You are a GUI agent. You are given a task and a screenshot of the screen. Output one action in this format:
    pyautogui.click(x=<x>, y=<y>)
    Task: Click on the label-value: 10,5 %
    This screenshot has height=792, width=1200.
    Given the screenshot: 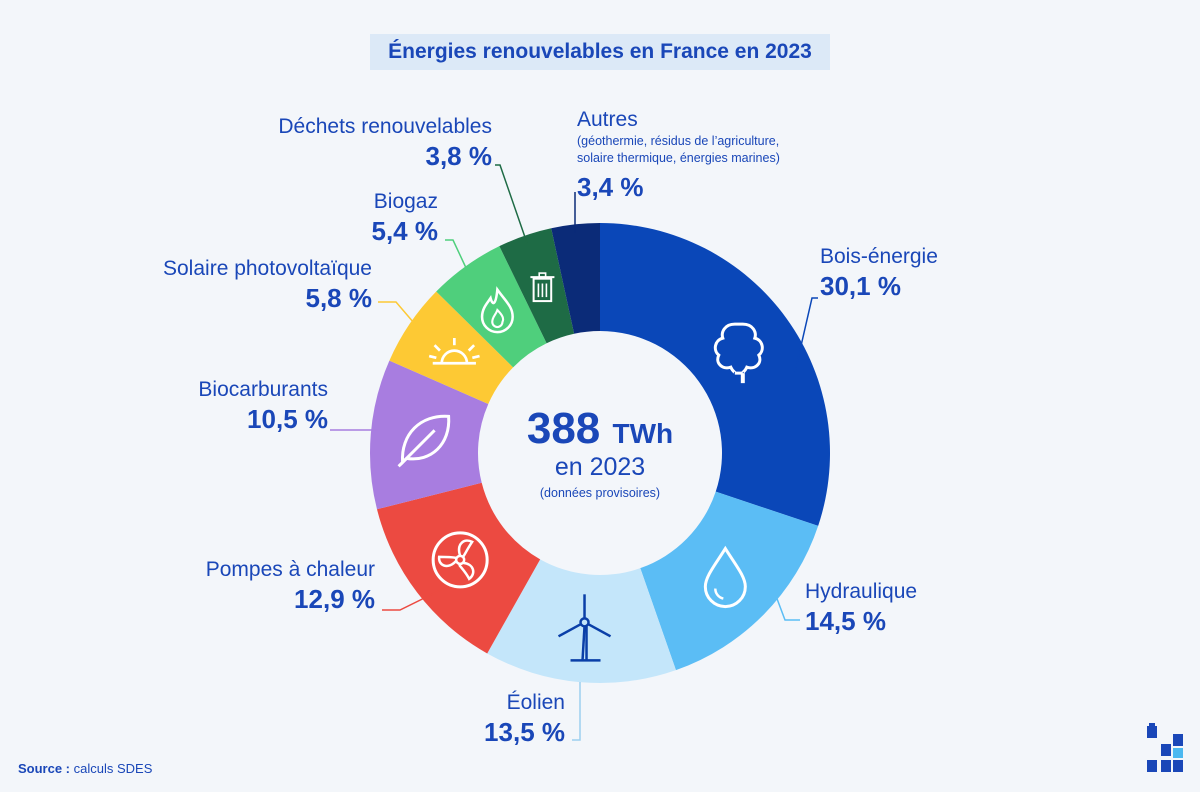 What is the action you would take?
    pyautogui.click(x=287, y=419)
    